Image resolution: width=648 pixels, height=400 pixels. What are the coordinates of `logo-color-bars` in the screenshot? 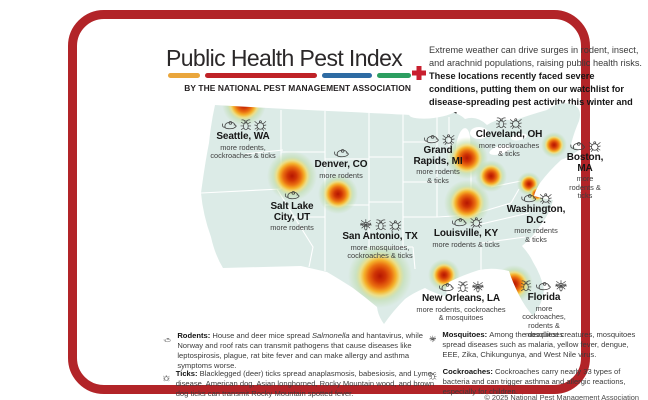 It's located at (289, 75).